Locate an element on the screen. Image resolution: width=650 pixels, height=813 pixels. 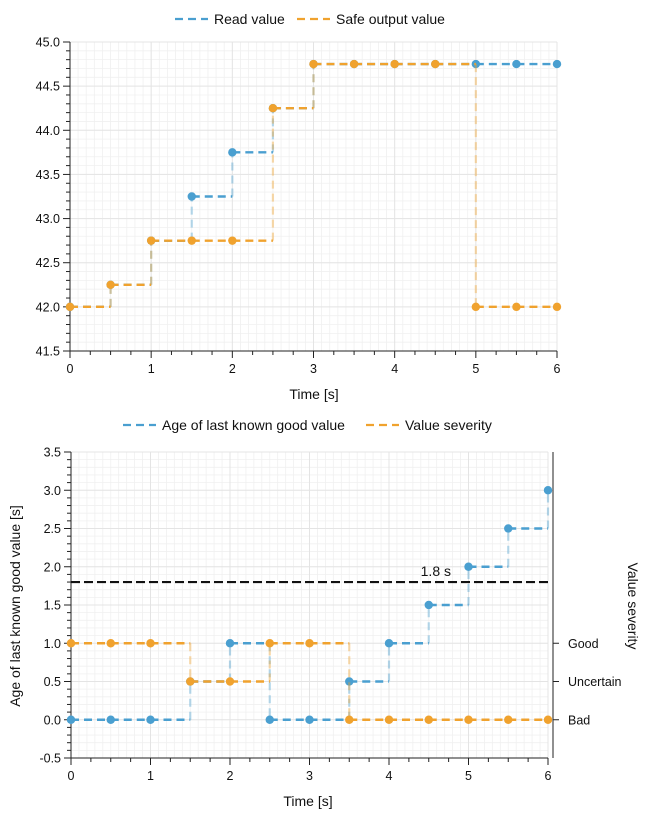
y-tick-label: 42.5 is located at coordinates (48, 263).